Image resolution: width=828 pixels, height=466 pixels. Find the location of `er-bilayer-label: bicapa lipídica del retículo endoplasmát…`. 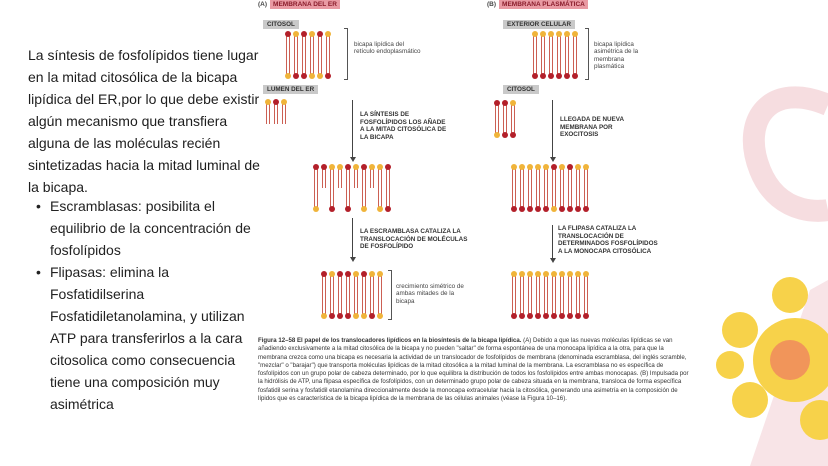

er-bilayer-label: bicapa lipídica del retículo endoplasmát… is located at coordinates (387, 48).